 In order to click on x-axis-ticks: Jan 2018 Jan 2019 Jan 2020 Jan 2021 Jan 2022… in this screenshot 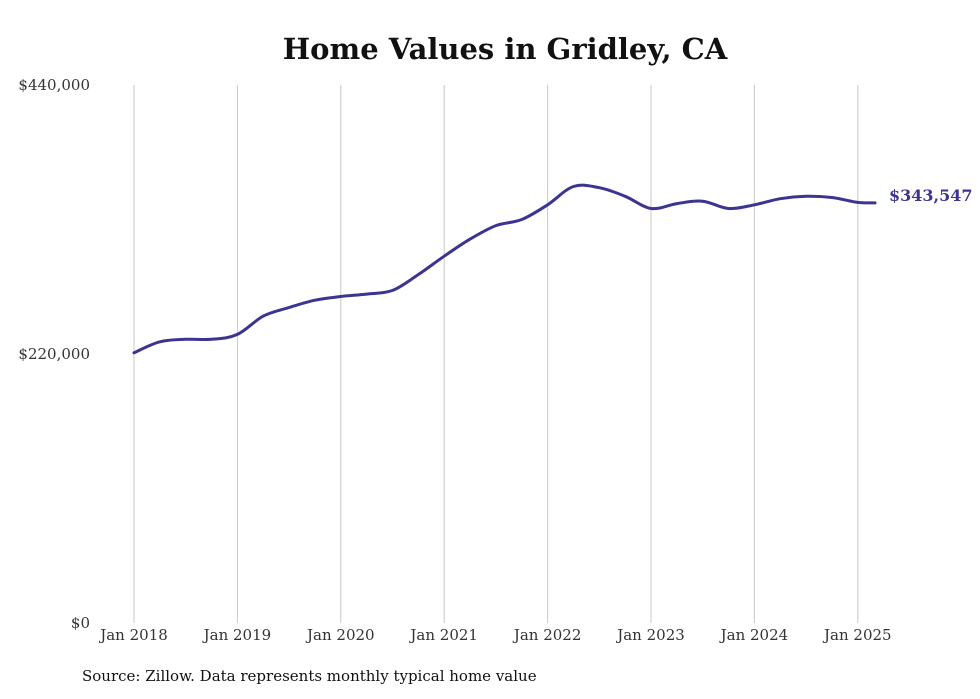, I will do `click(494, 635)`.